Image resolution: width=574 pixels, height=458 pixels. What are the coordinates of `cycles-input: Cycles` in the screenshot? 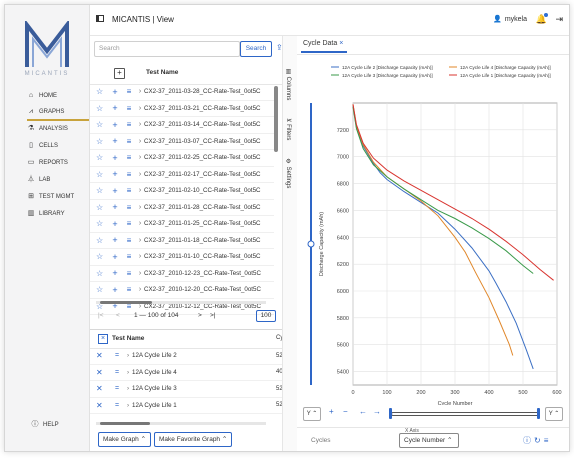 It's located at (321, 440).